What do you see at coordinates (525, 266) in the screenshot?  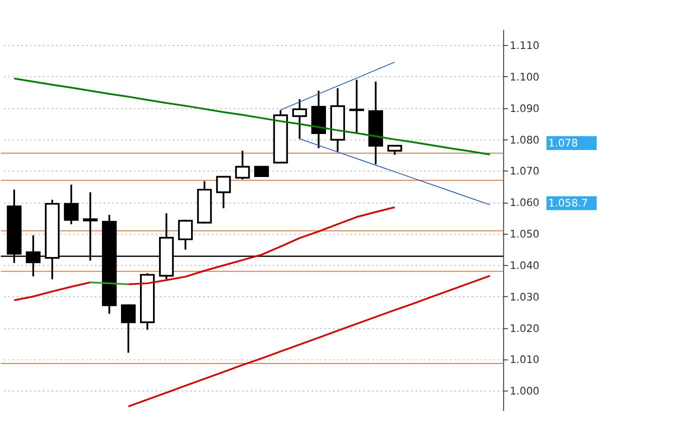 I see `y-tick-label: 1.040` at bounding box center [525, 266].